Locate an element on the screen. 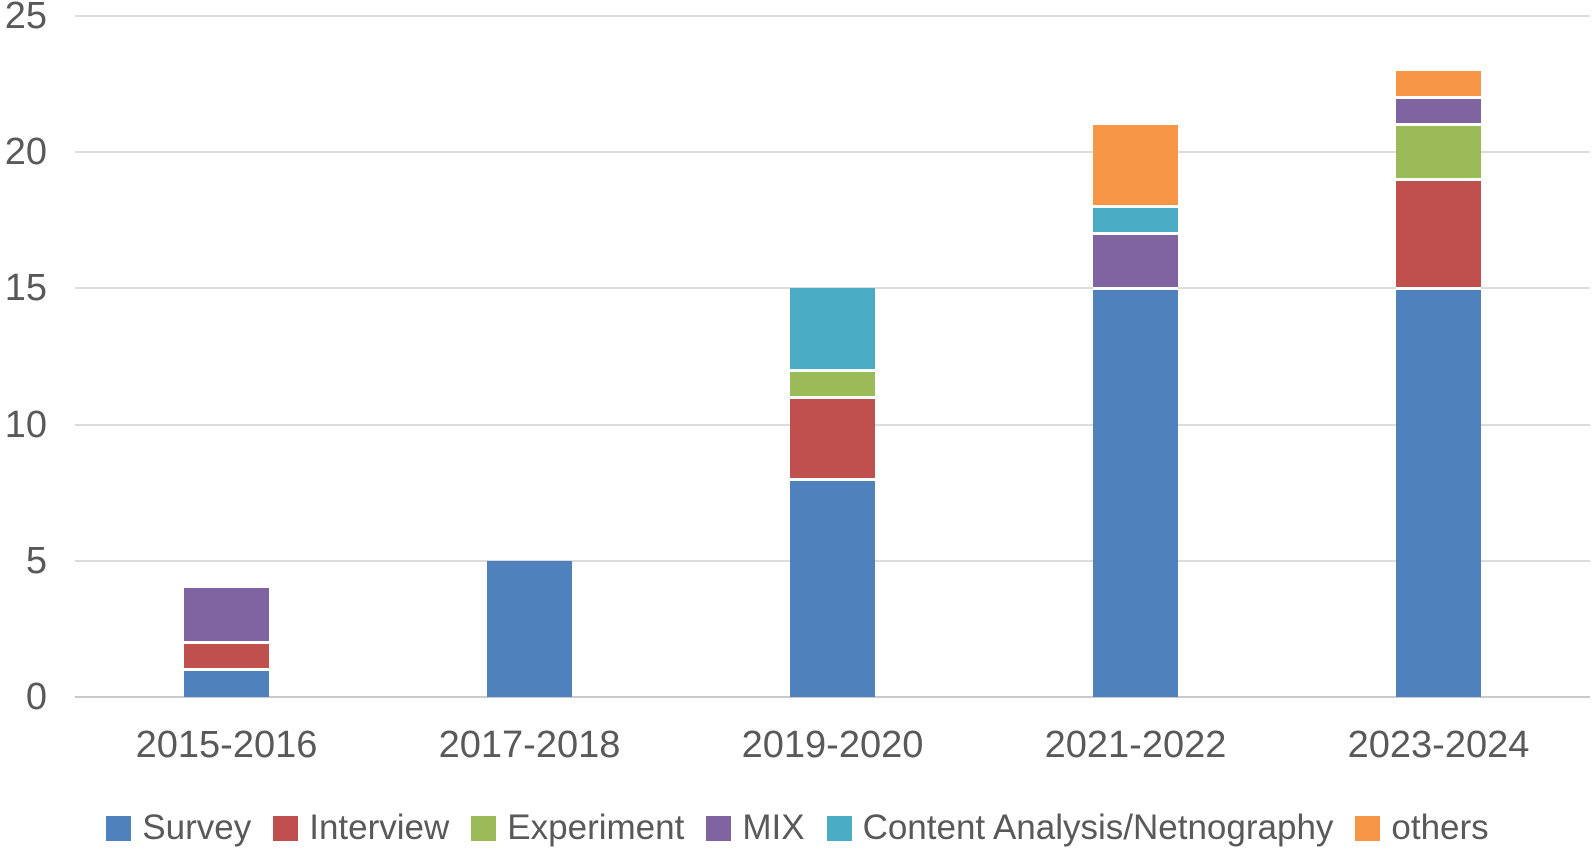 This screenshot has width=1595, height=867. legend-label: Interview is located at coordinates (379, 827).